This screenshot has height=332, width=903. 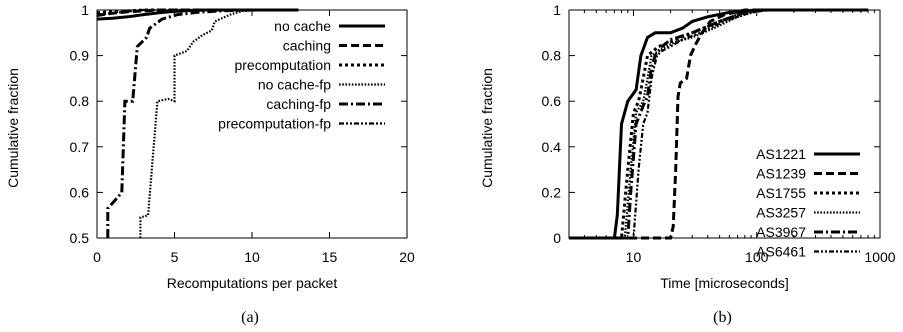 What do you see at coordinates (722, 317) in the screenshot?
I see `panel-caption: (b)` at bounding box center [722, 317].